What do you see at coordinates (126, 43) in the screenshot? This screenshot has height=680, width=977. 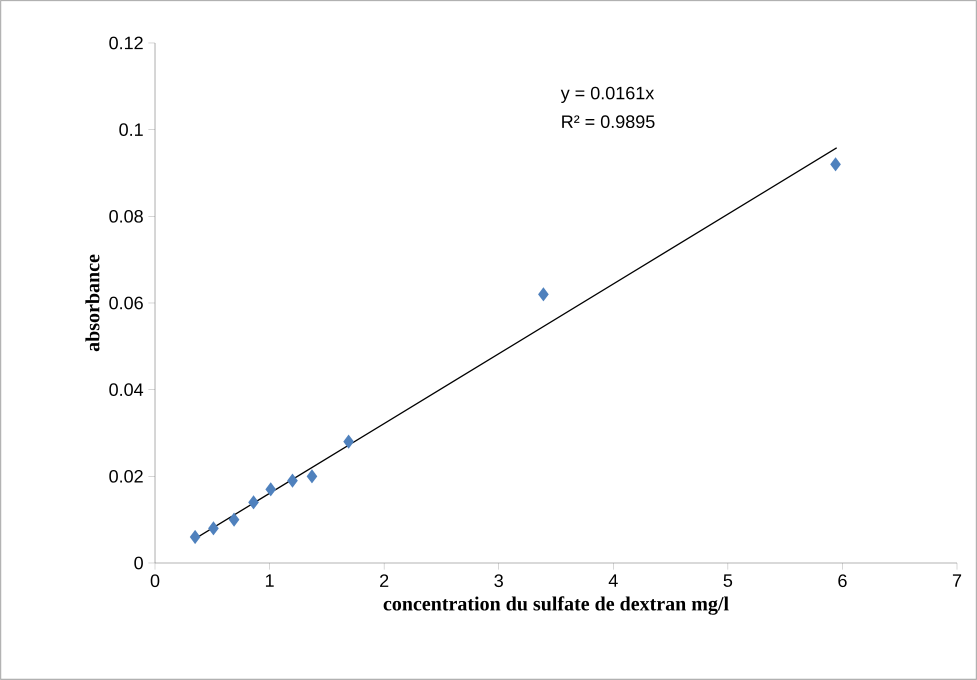 I see `y-tick-label: 0.12` at bounding box center [126, 43].